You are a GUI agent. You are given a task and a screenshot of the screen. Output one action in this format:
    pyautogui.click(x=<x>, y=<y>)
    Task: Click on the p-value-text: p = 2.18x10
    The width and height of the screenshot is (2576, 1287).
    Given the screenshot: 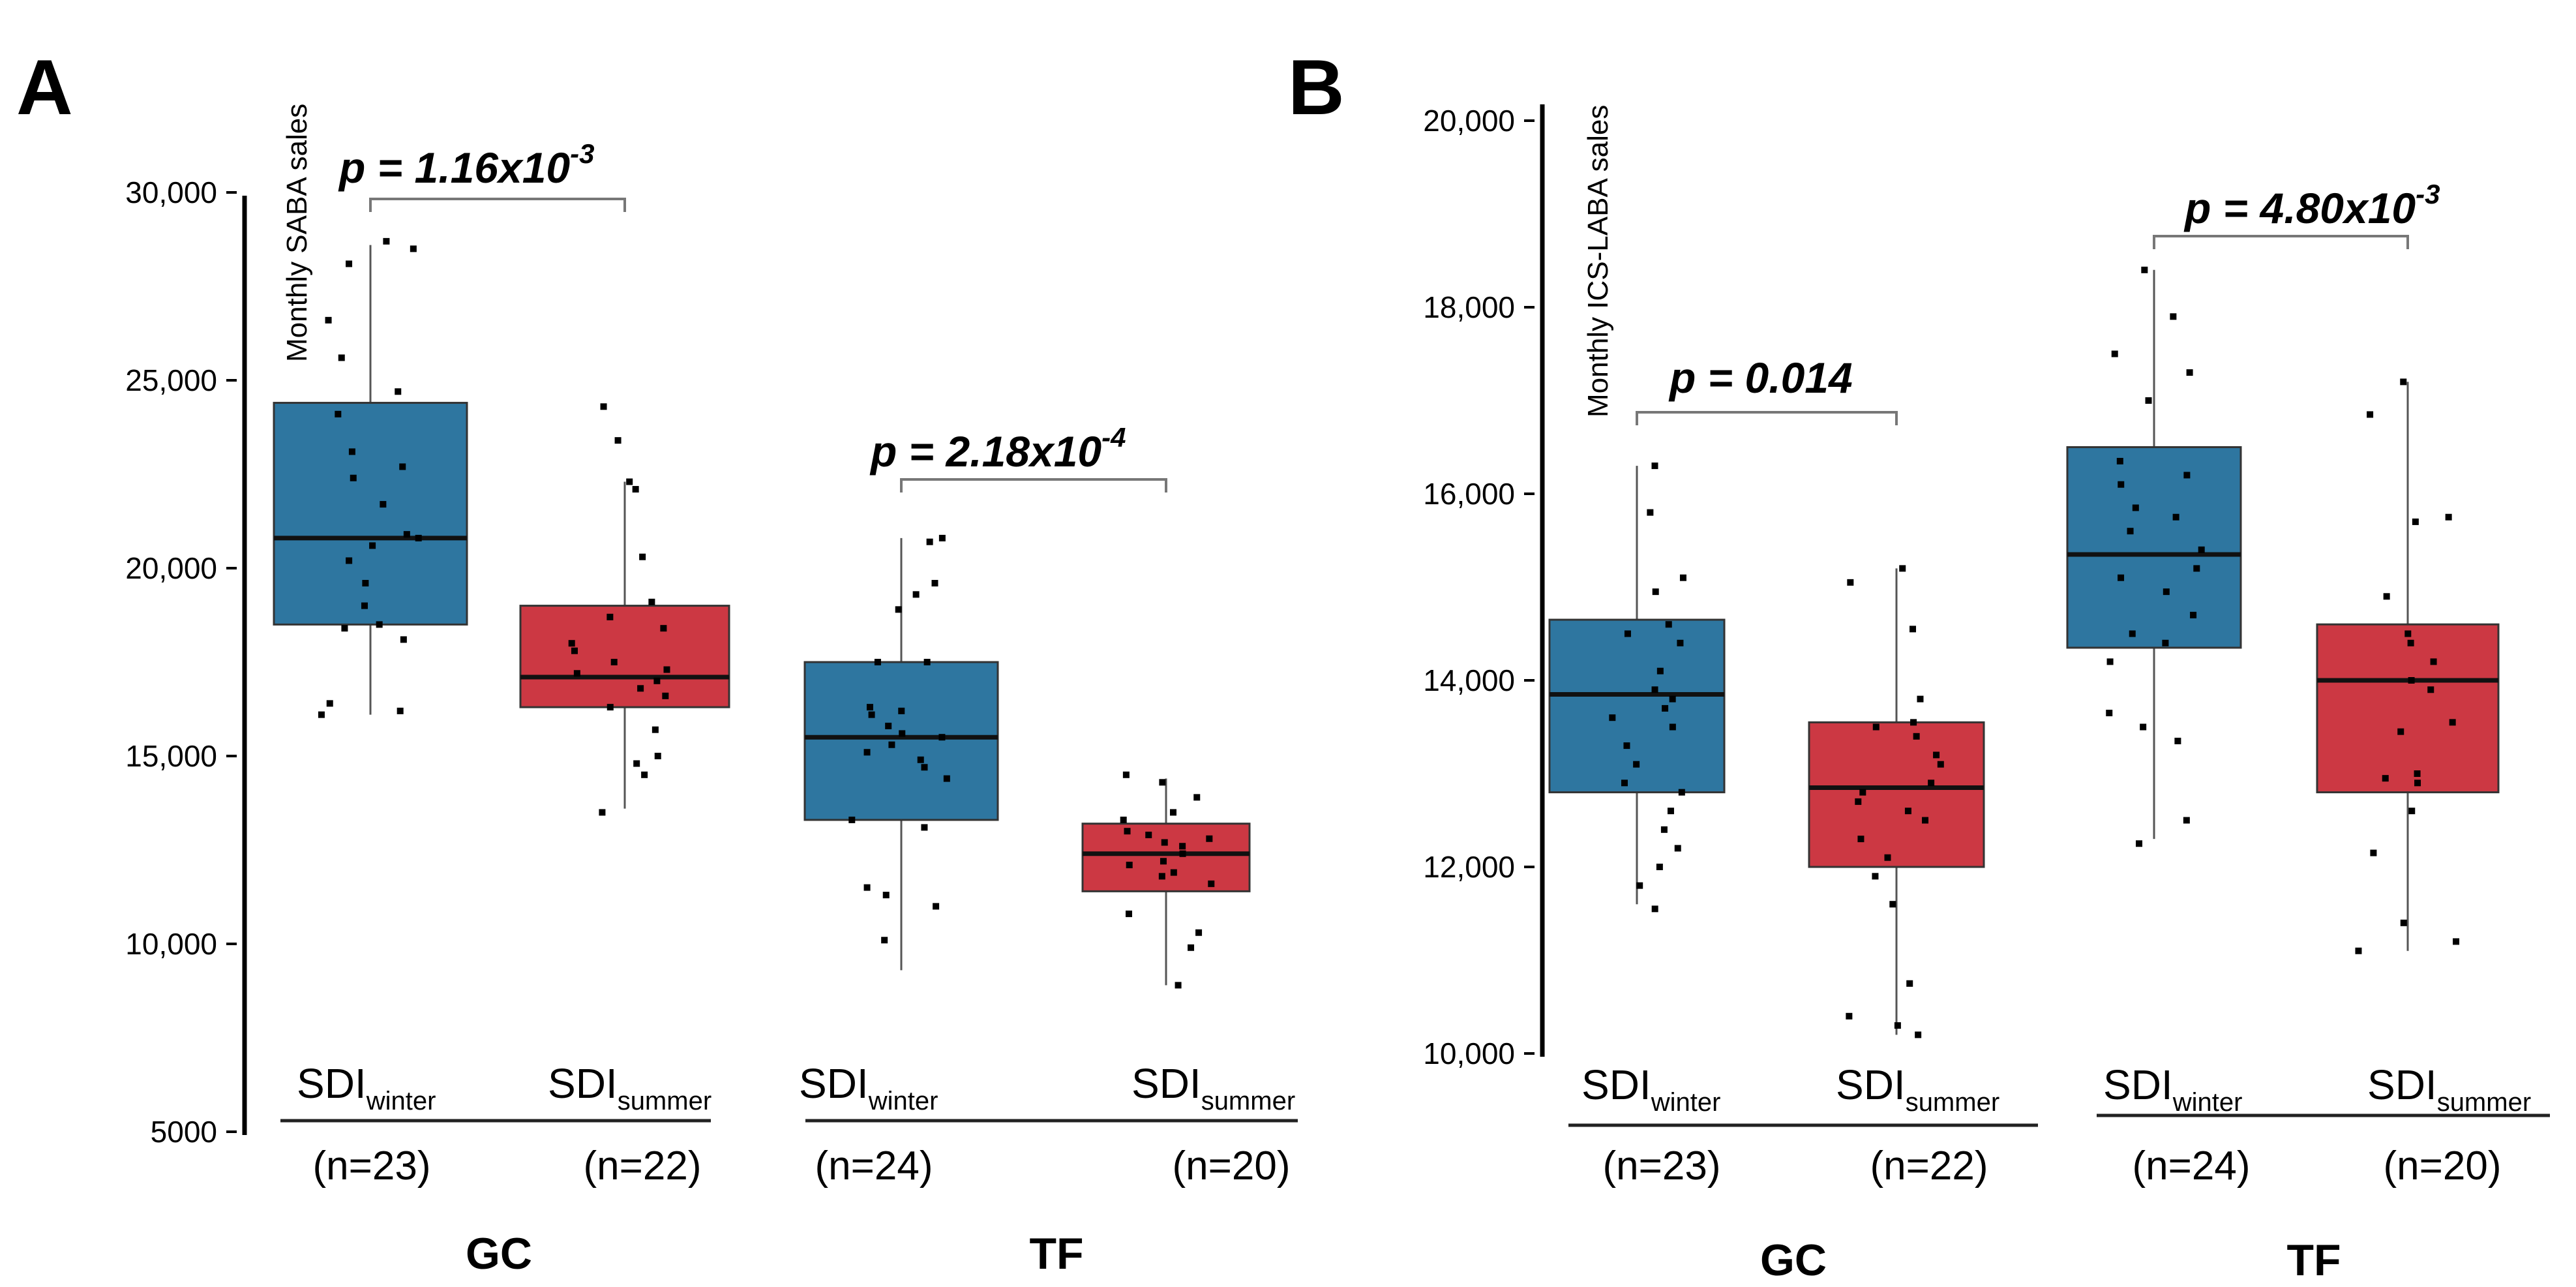 What is the action you would take?
    pyautogui.click(x=985, y=451)
    